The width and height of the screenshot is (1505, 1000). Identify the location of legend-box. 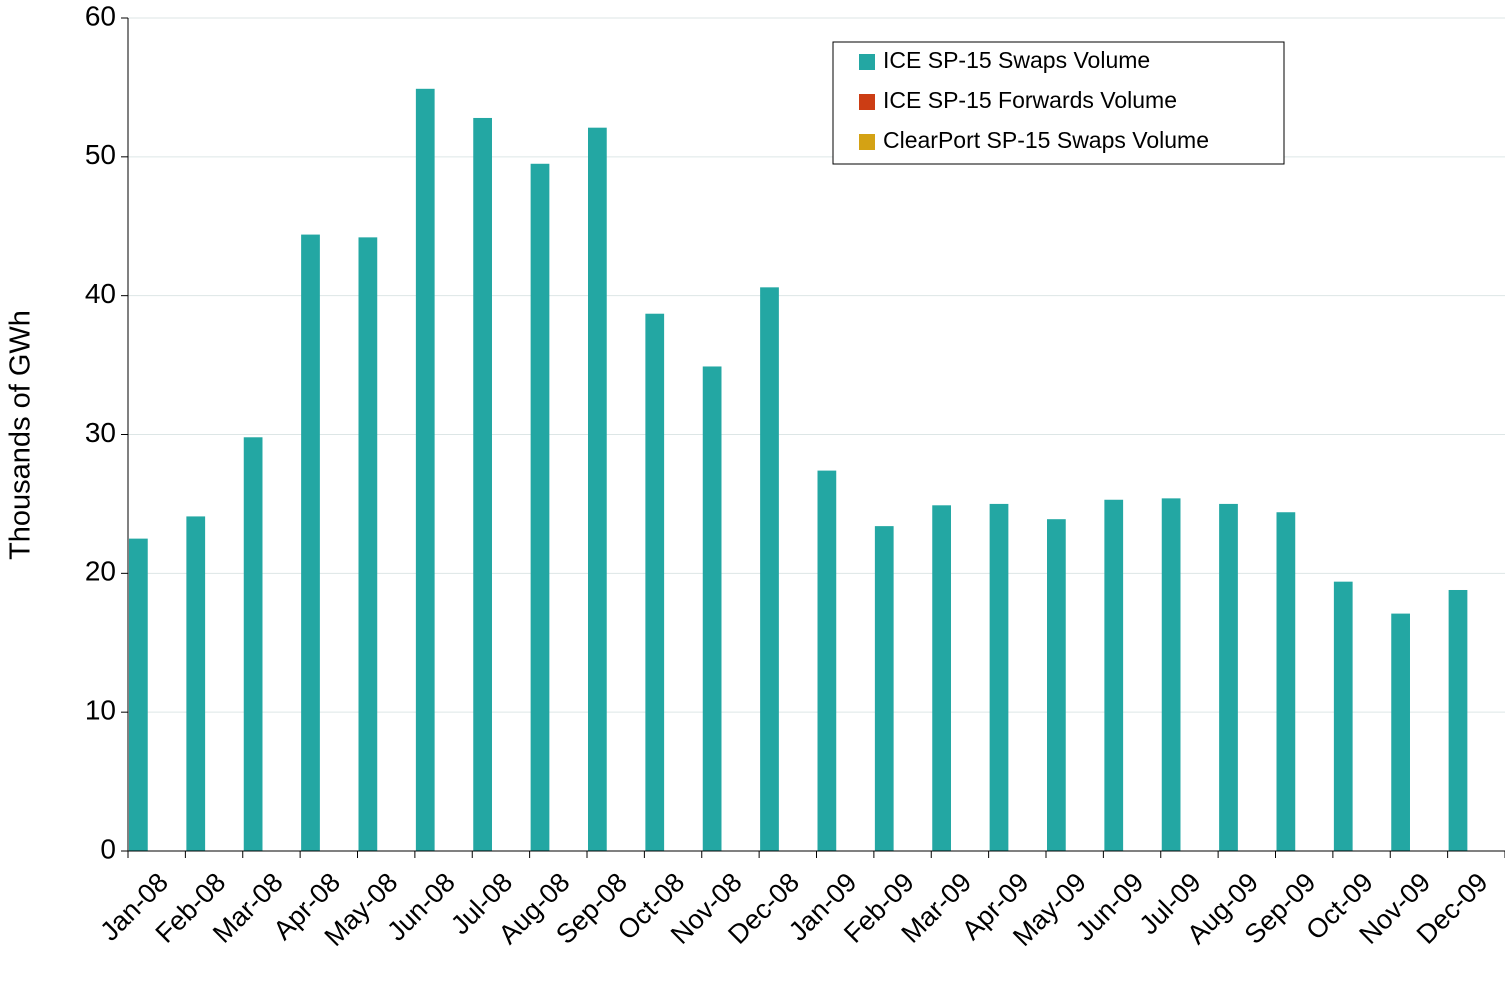
(1058, 103).